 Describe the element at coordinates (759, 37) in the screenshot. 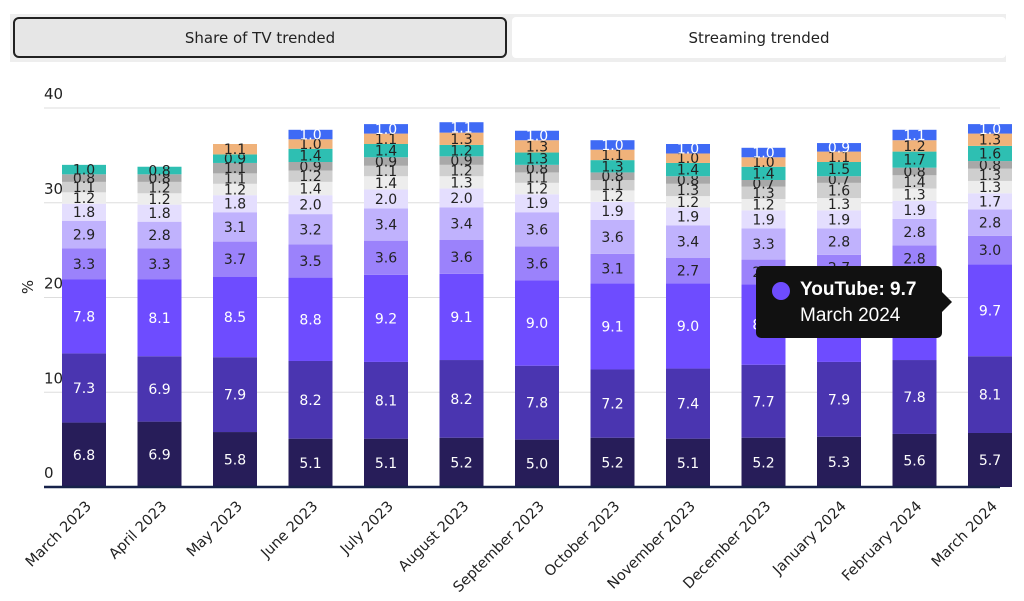

I see `tab-streaming-trended: Streaming trended` at that location.